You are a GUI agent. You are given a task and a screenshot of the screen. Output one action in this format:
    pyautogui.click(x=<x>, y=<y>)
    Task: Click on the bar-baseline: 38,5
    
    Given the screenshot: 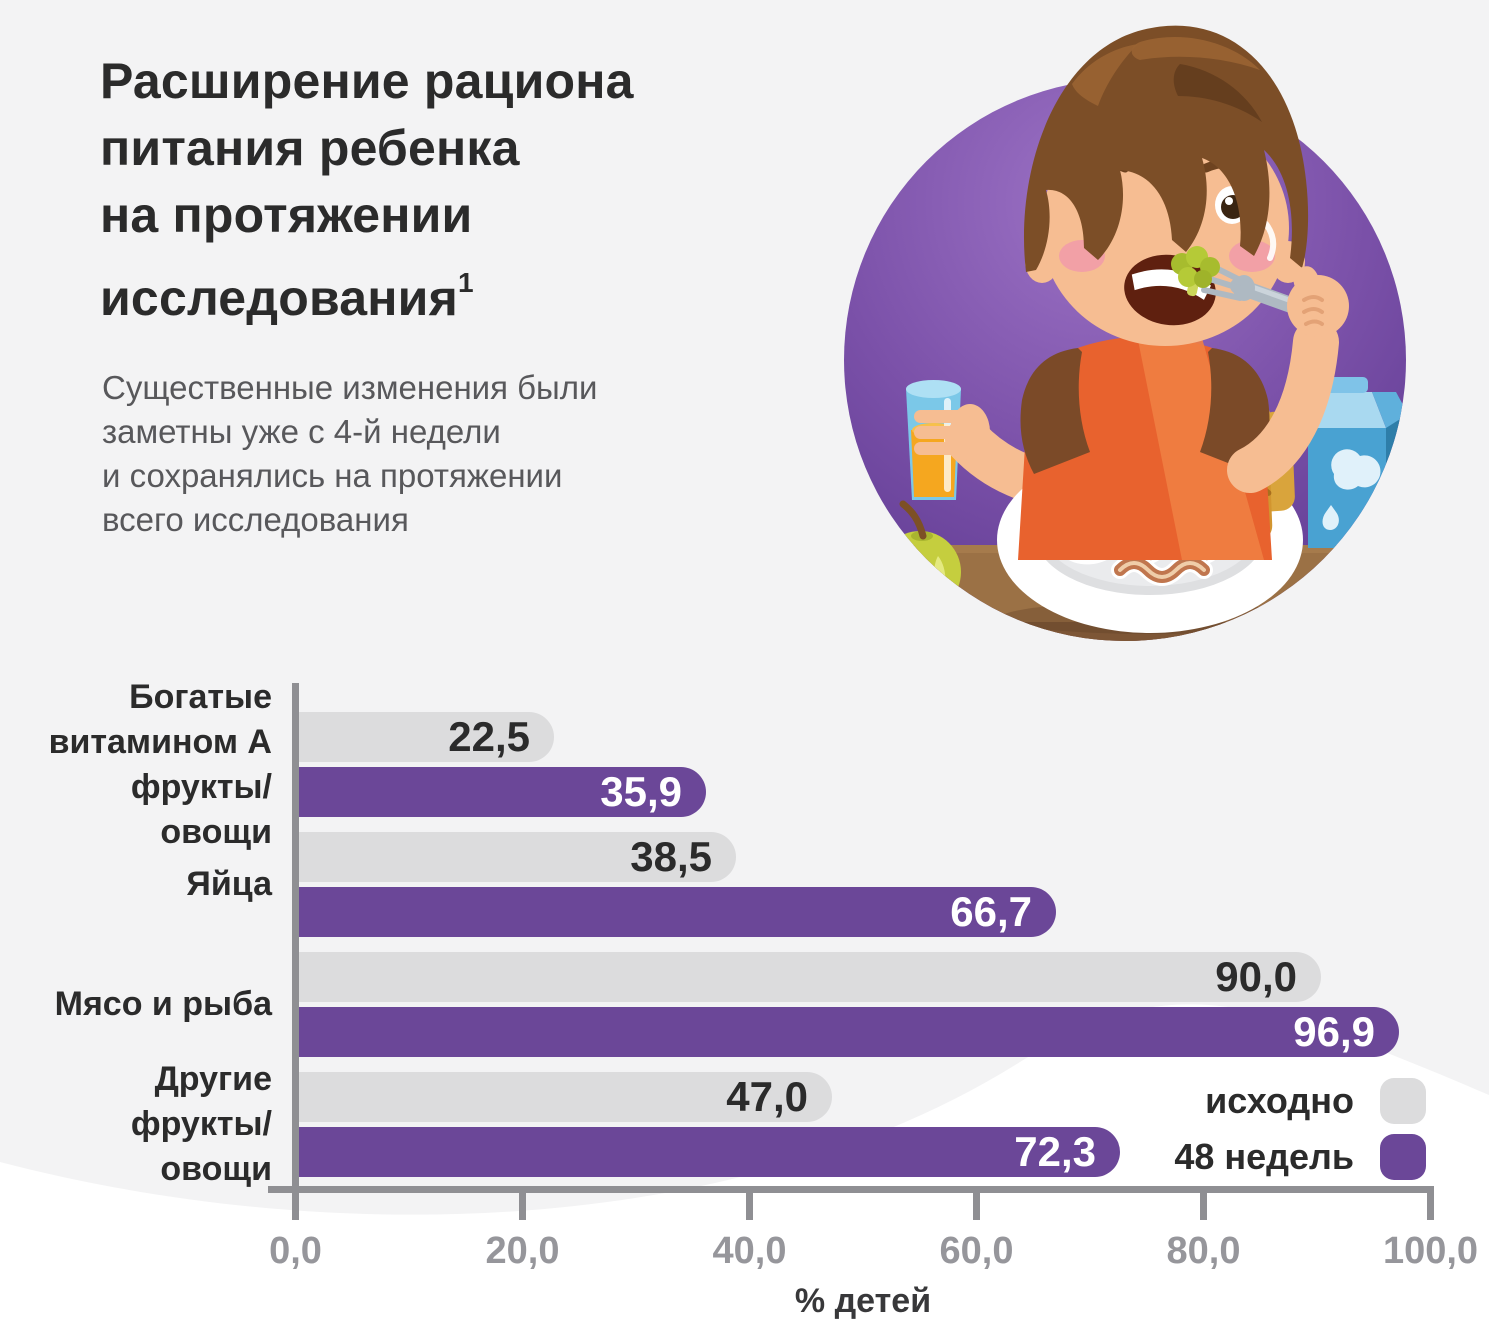 What is the action you would take?
    pyautogui.click(x=517, y=857)
    